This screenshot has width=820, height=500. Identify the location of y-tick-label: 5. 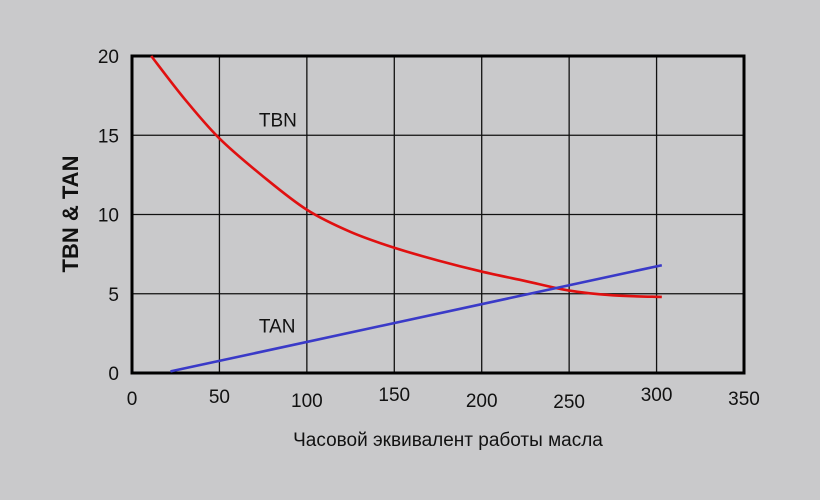
(113, 295).